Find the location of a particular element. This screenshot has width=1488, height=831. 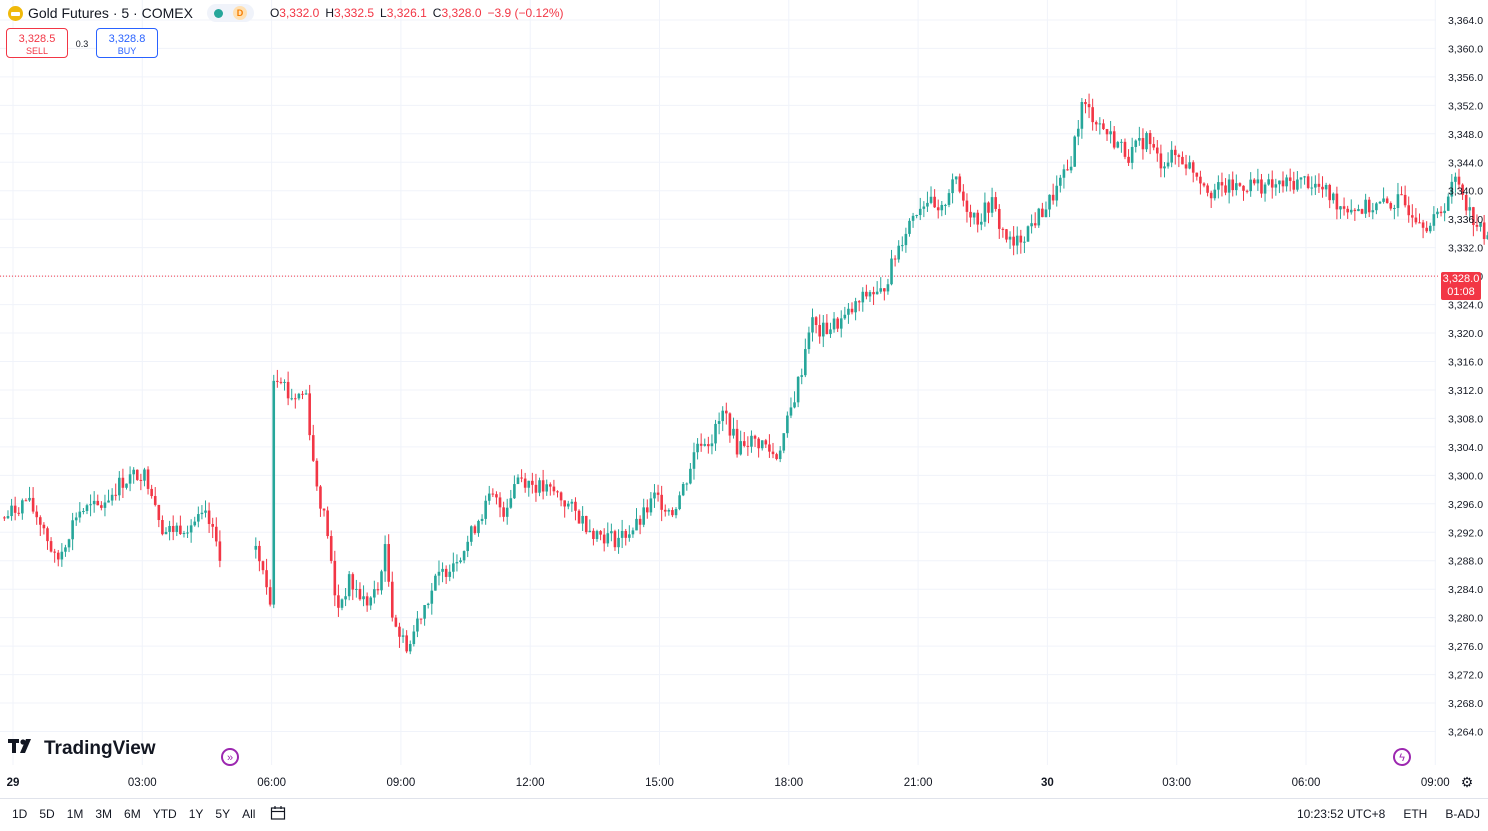

price-tick-label: 3,336.0 is located at coordinates (1465, 220).